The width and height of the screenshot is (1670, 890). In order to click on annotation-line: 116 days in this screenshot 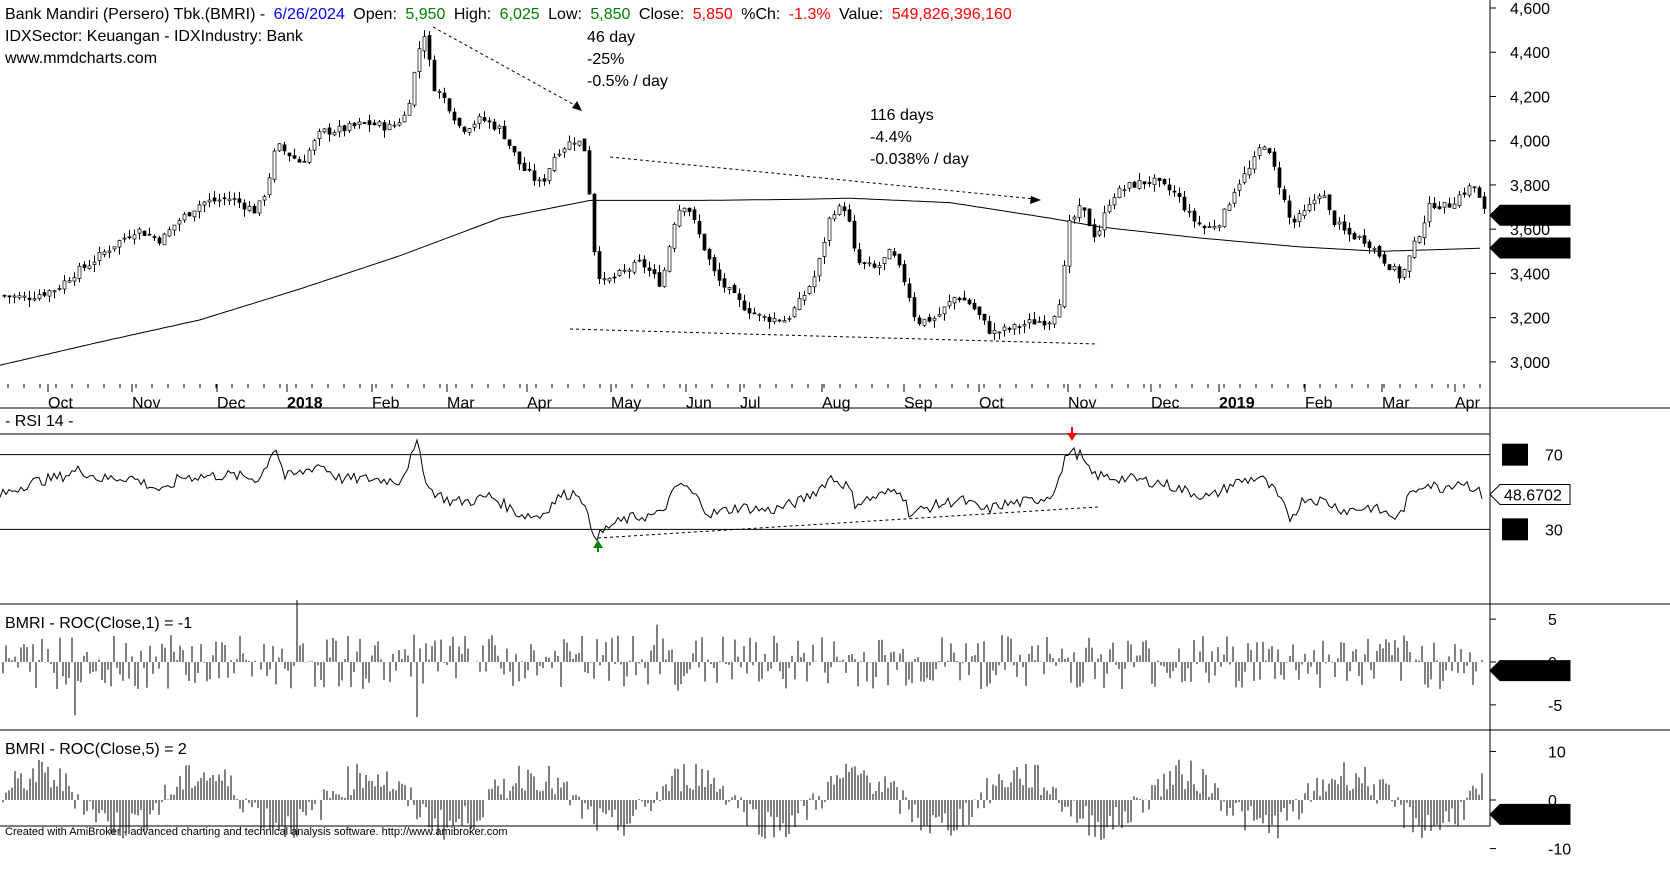, I will do `click(902, 115)`.